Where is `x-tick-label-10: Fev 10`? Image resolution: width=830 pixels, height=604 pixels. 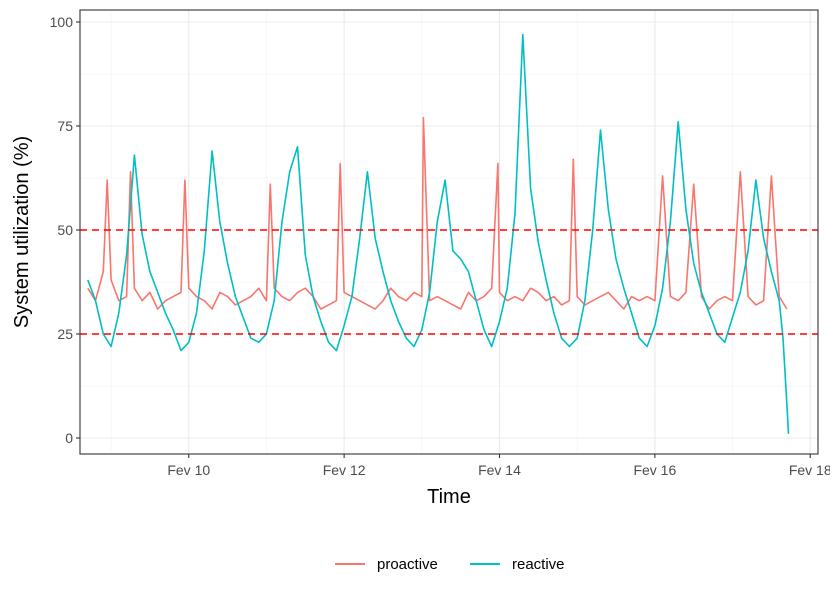 x-tick-label-10: Fev 10 is located at coordinates (188, 470).